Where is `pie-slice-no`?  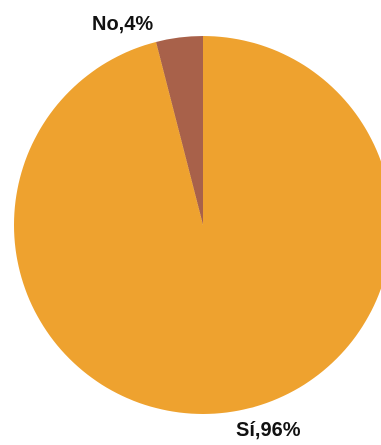 pie-slice-no is located at coordinates (179, 130).